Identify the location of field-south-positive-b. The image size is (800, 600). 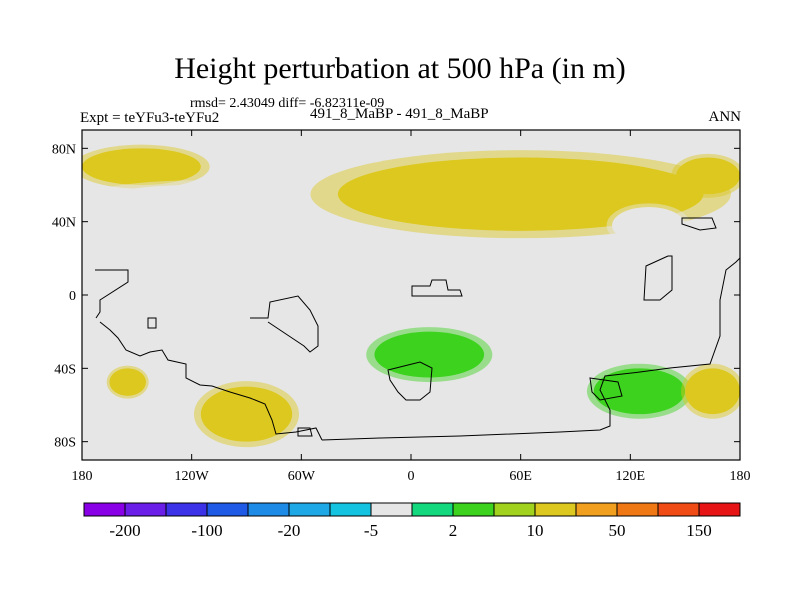
(246, 414).